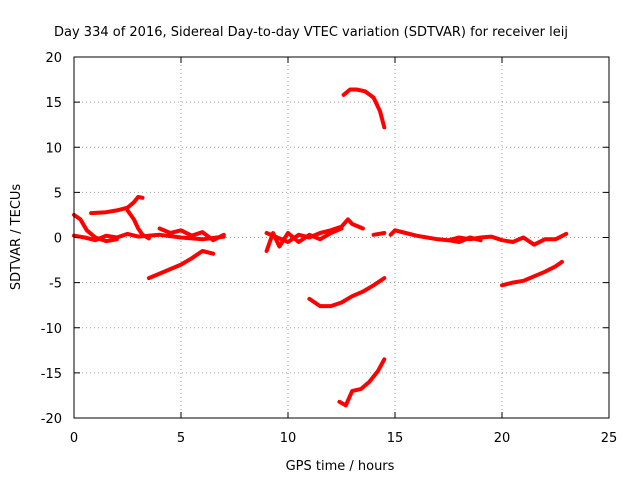 This screenshot has width=640, height=480. Describe the element at coordinates (502, 438) in the screenshot. I see `x-tick-label: 20` at that location.